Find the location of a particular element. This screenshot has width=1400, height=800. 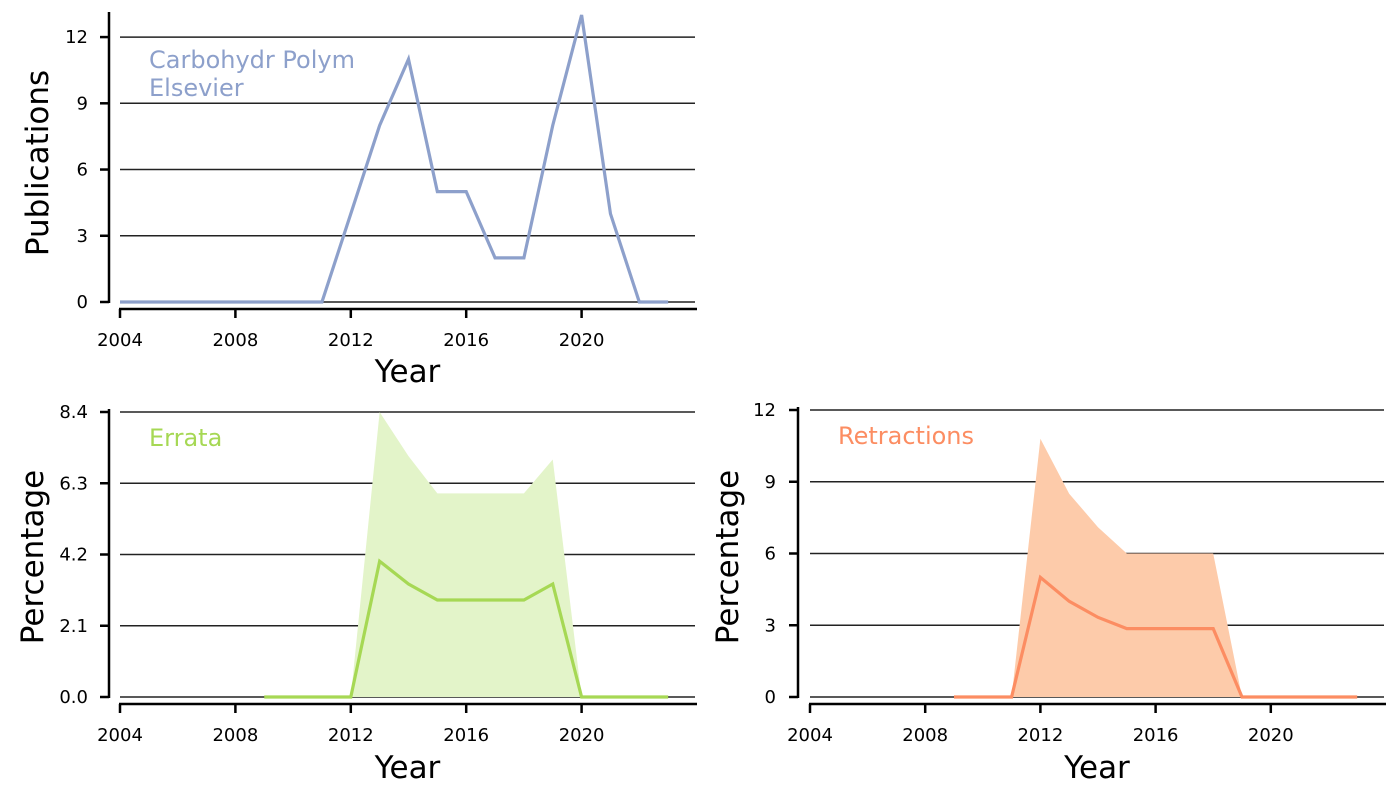

chart-annotation: Retractions is located at coordinates (906, 436).